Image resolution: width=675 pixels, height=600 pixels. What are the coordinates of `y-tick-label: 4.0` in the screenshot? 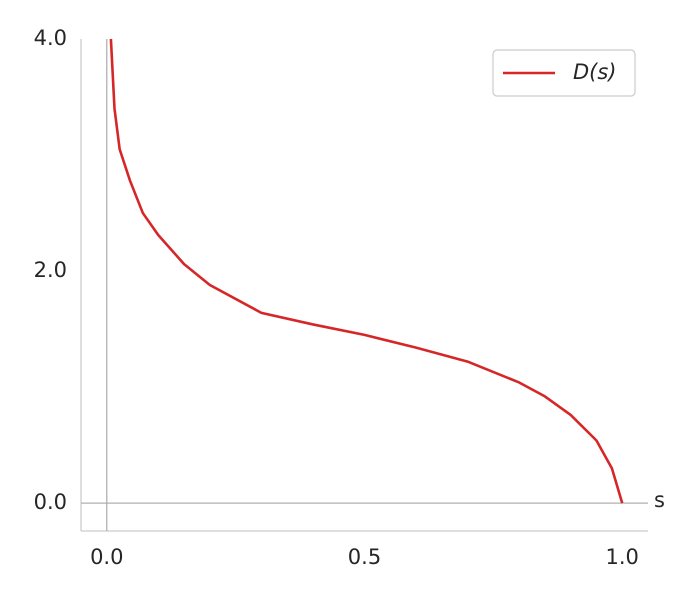 It's located at (50, 38).